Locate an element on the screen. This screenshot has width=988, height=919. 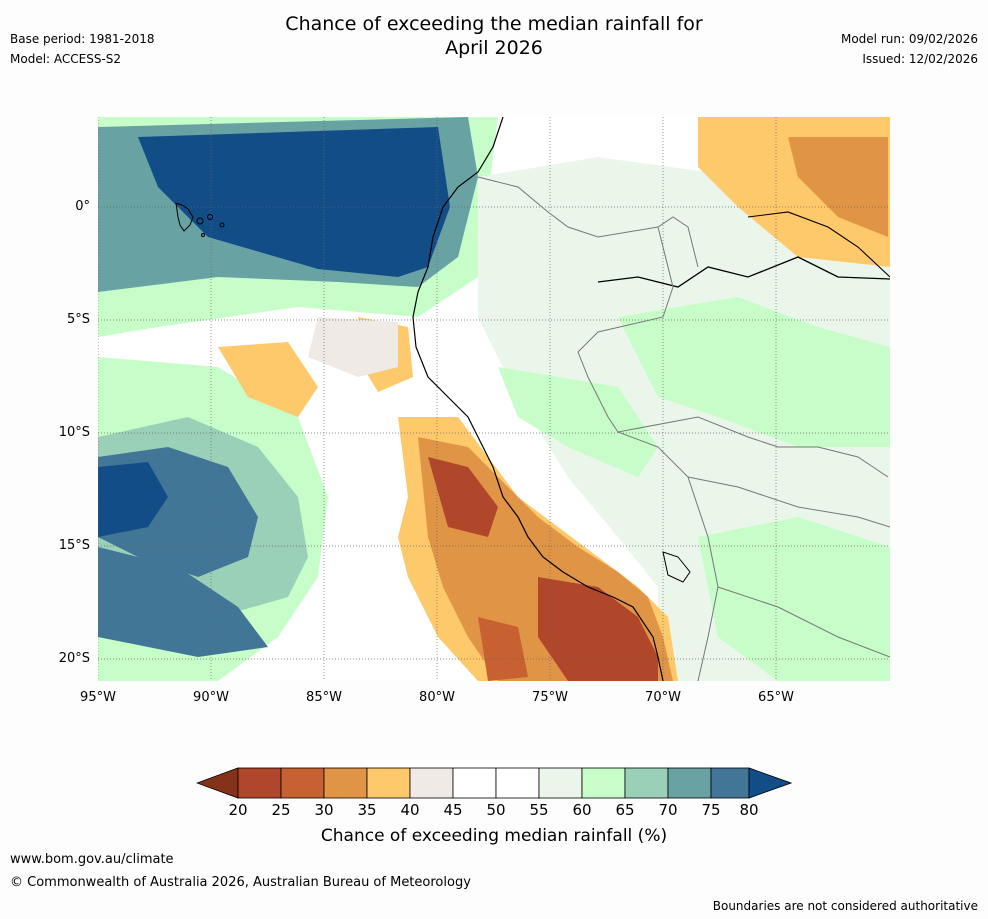
colorbar-tick-60: 60 is located at coordinates (582, 810).